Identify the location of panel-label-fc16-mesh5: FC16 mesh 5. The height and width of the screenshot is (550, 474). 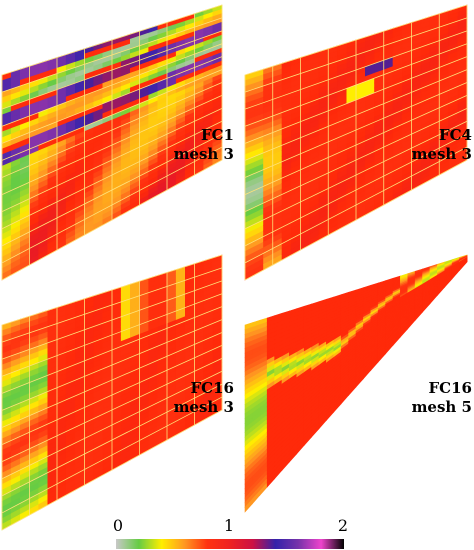
(442, 398).